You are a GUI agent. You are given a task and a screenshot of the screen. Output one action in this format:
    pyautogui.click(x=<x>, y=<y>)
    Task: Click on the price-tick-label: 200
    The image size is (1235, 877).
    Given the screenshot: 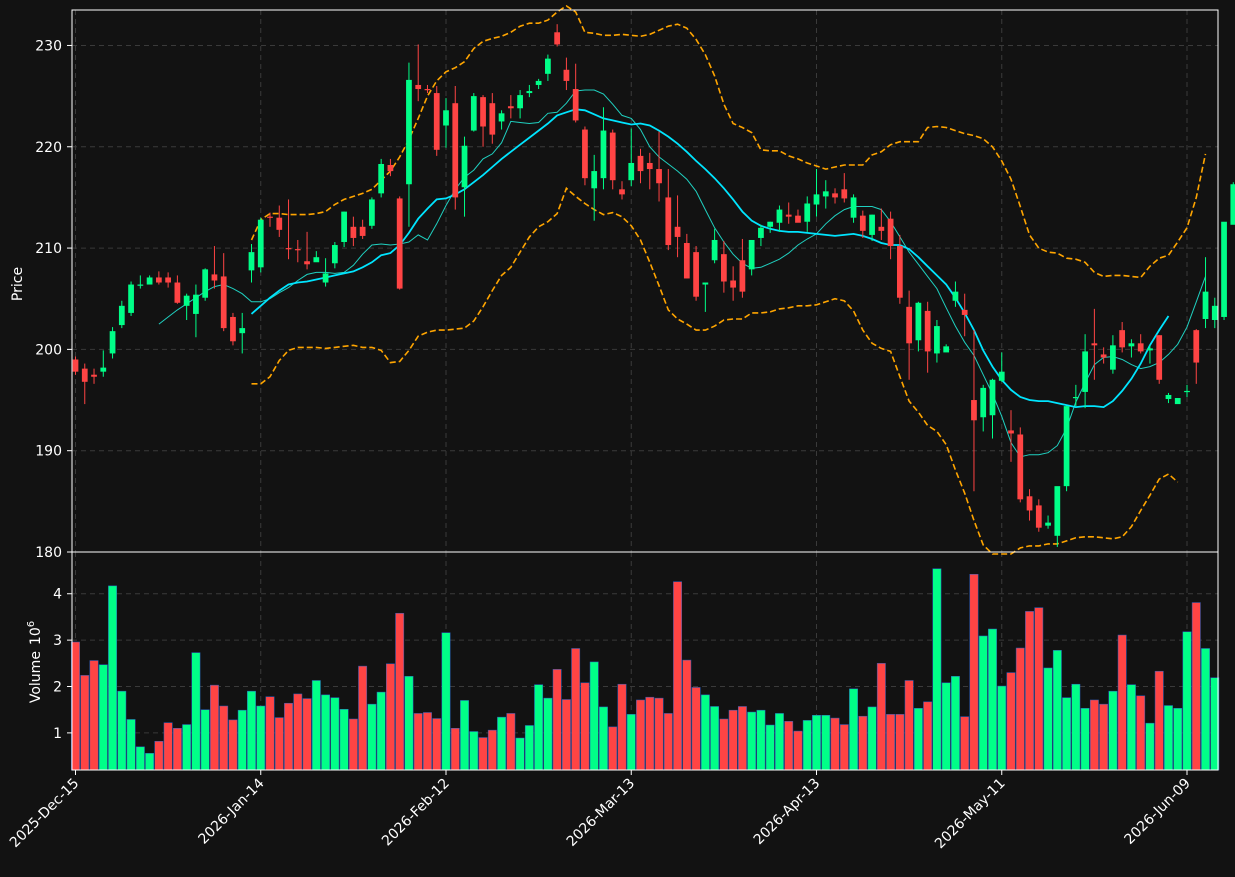 What is the action you would take?
    pyautogui.click(x=48, y=350)
    